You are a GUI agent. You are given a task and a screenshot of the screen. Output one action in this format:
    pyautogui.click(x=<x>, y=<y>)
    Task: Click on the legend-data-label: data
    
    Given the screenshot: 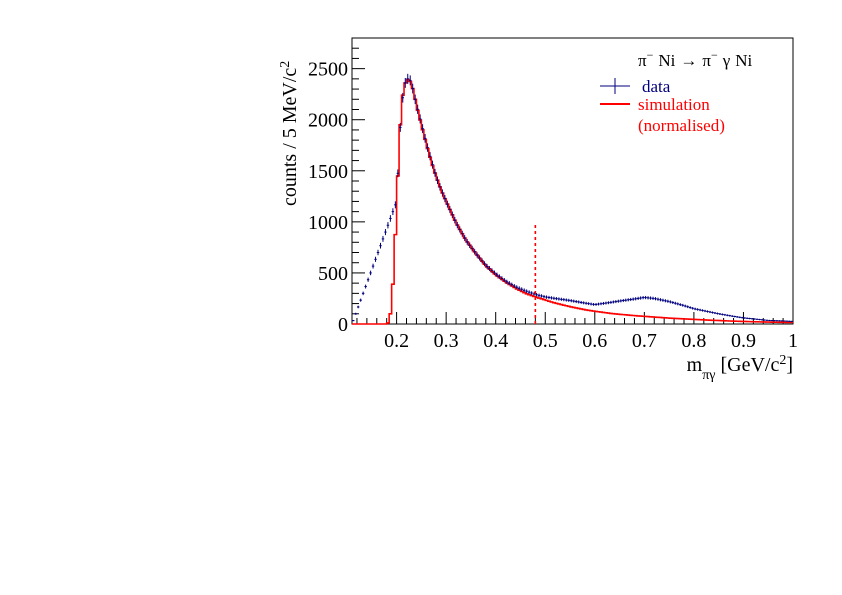 What is the action you would take?
    pyautogui.click(x=656, y=86)
    